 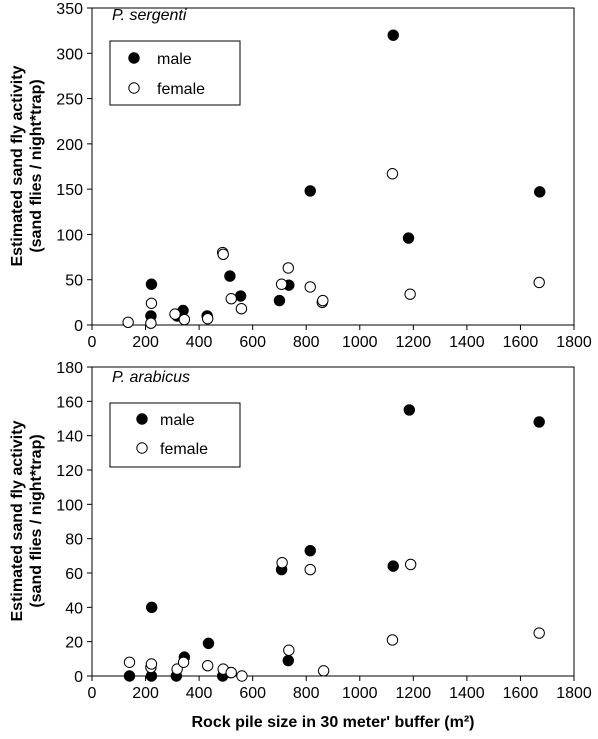 I want to click on y-tick-label: 20, so click(x=74, y=643).